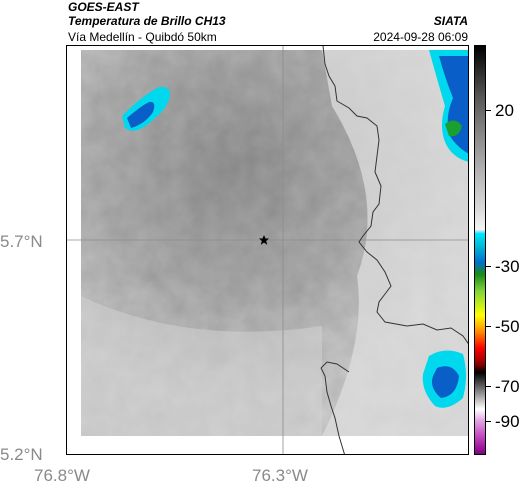  What do you see at coordinates (62, 475) in the screenshot?
I see `lon-label-76-8: 76.8°W` at bounding box center [62, 475].